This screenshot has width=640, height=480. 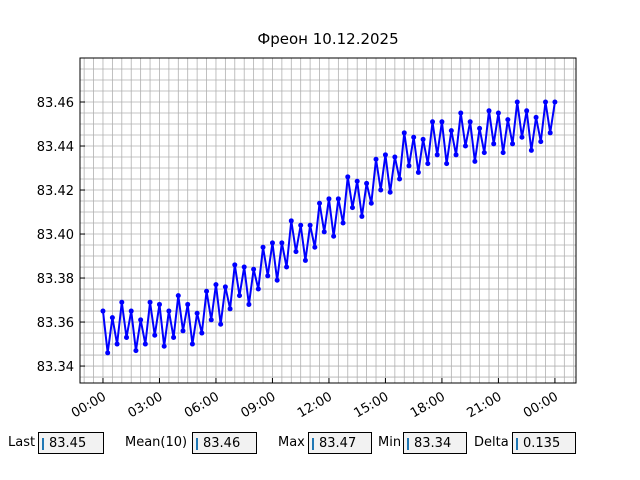 I want to click on y-tick-label: 83.34, so click(x=55, y=367).